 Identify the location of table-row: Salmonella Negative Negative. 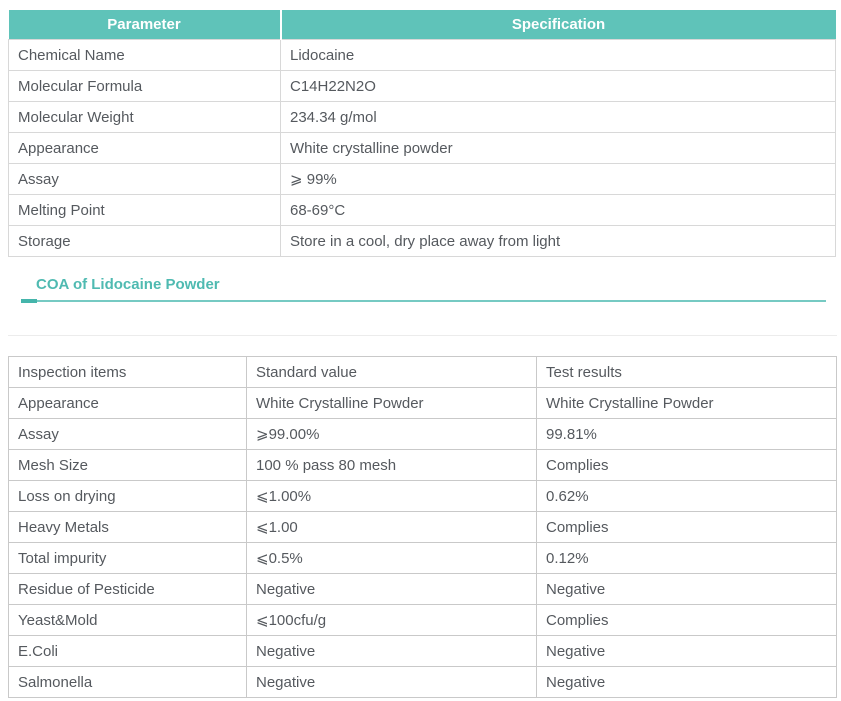
(422, 682).